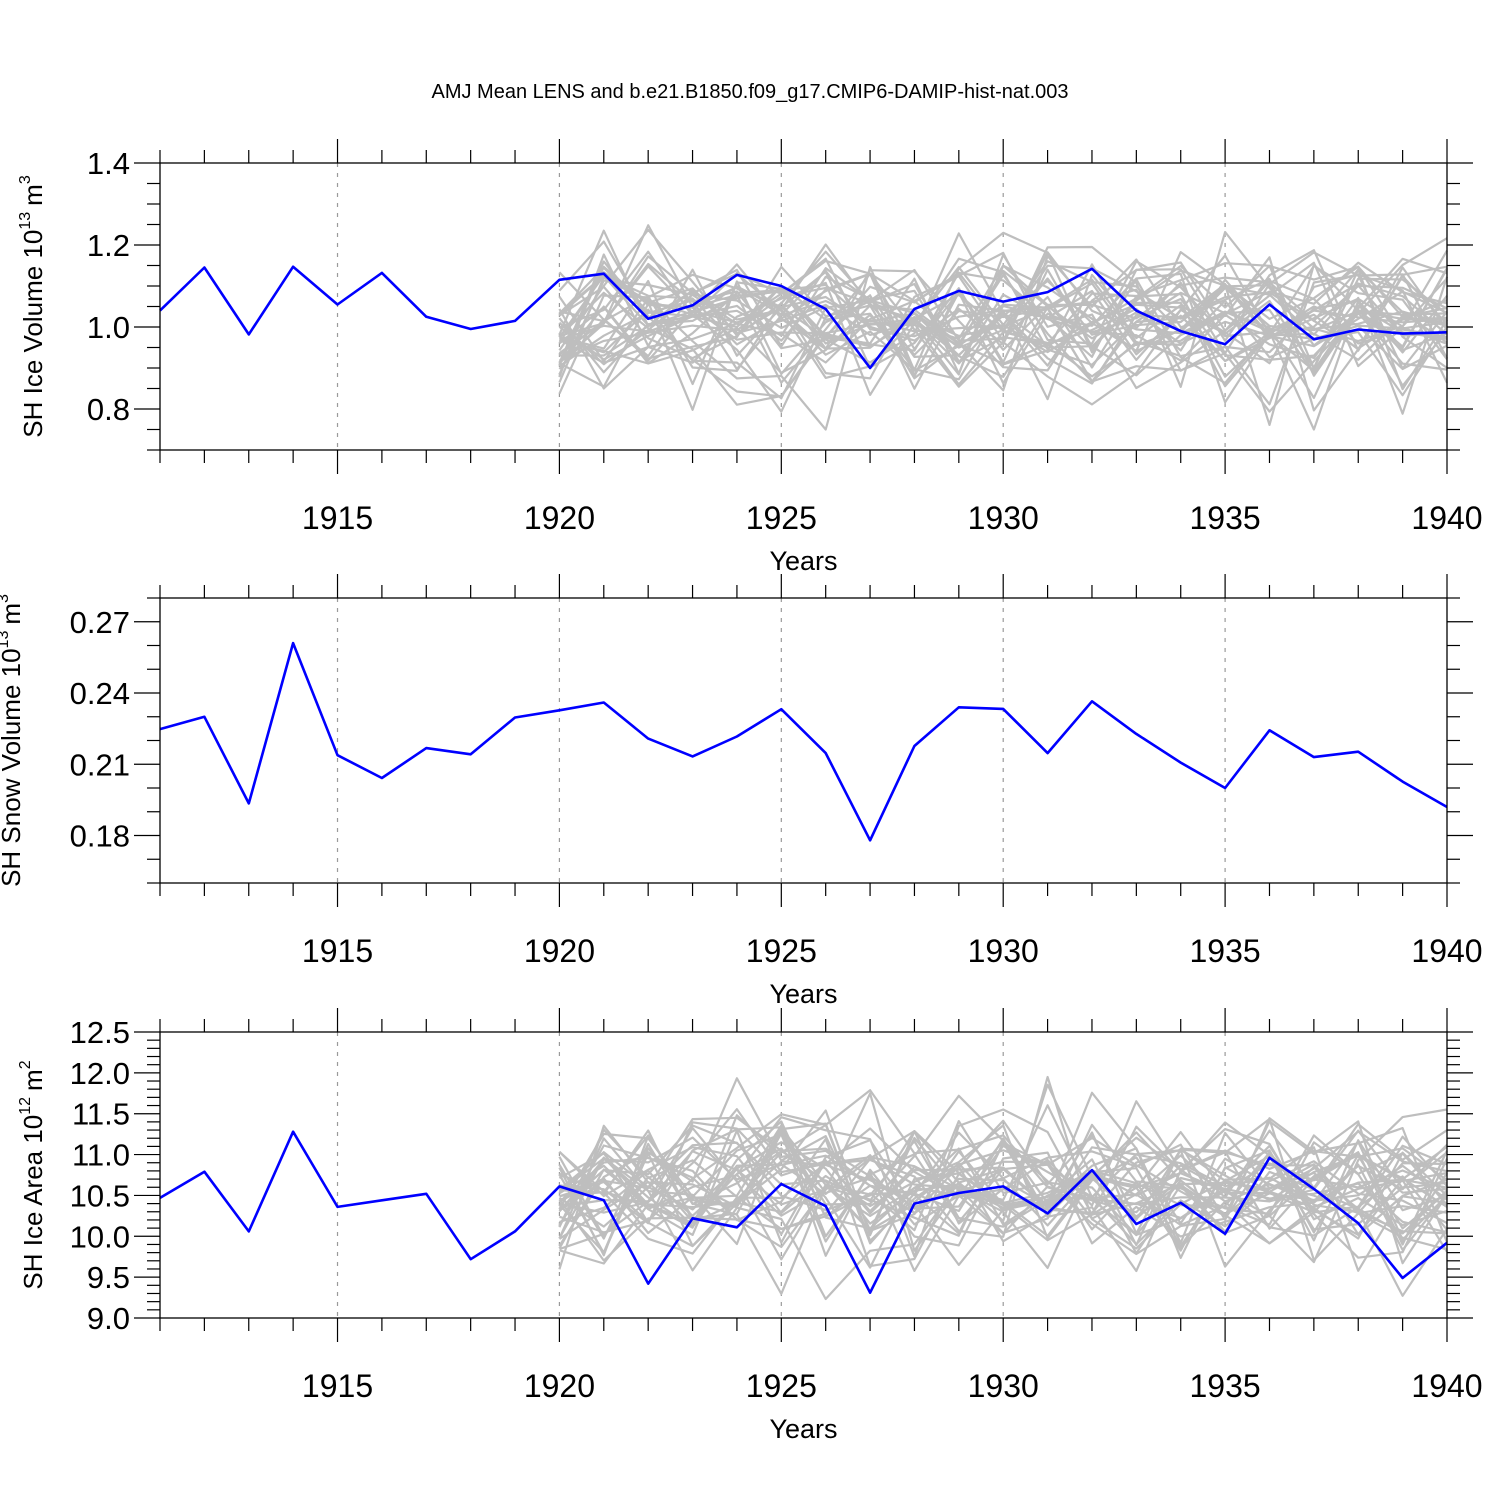 This screenshot has width=1500, height=1500. Describe the element at coordinates (100, 1236) in the screenshot. I see `y-tick-label-10.0: 10.0` at that location.